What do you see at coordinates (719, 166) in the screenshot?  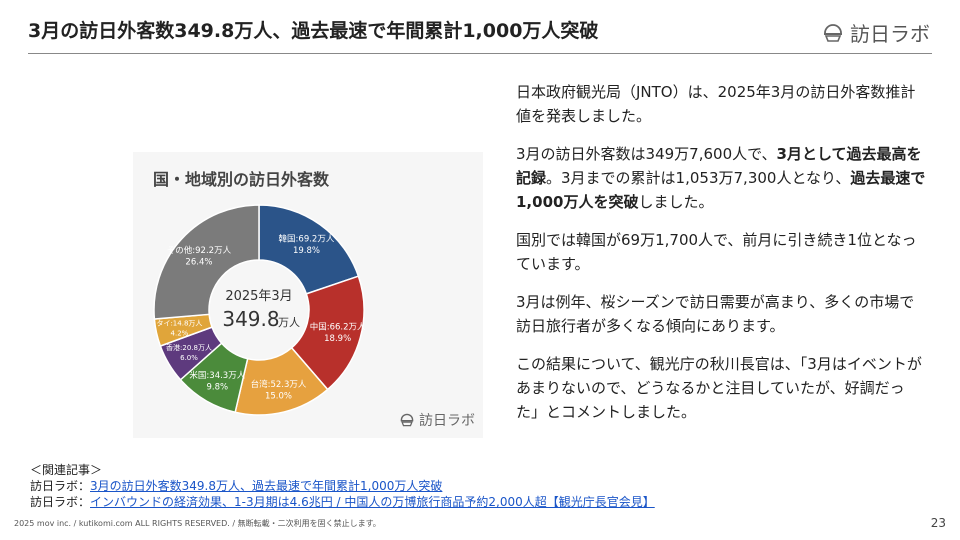 I see `highlight-record: 3月として過去最高を記録` at bounding box center [719, 166].